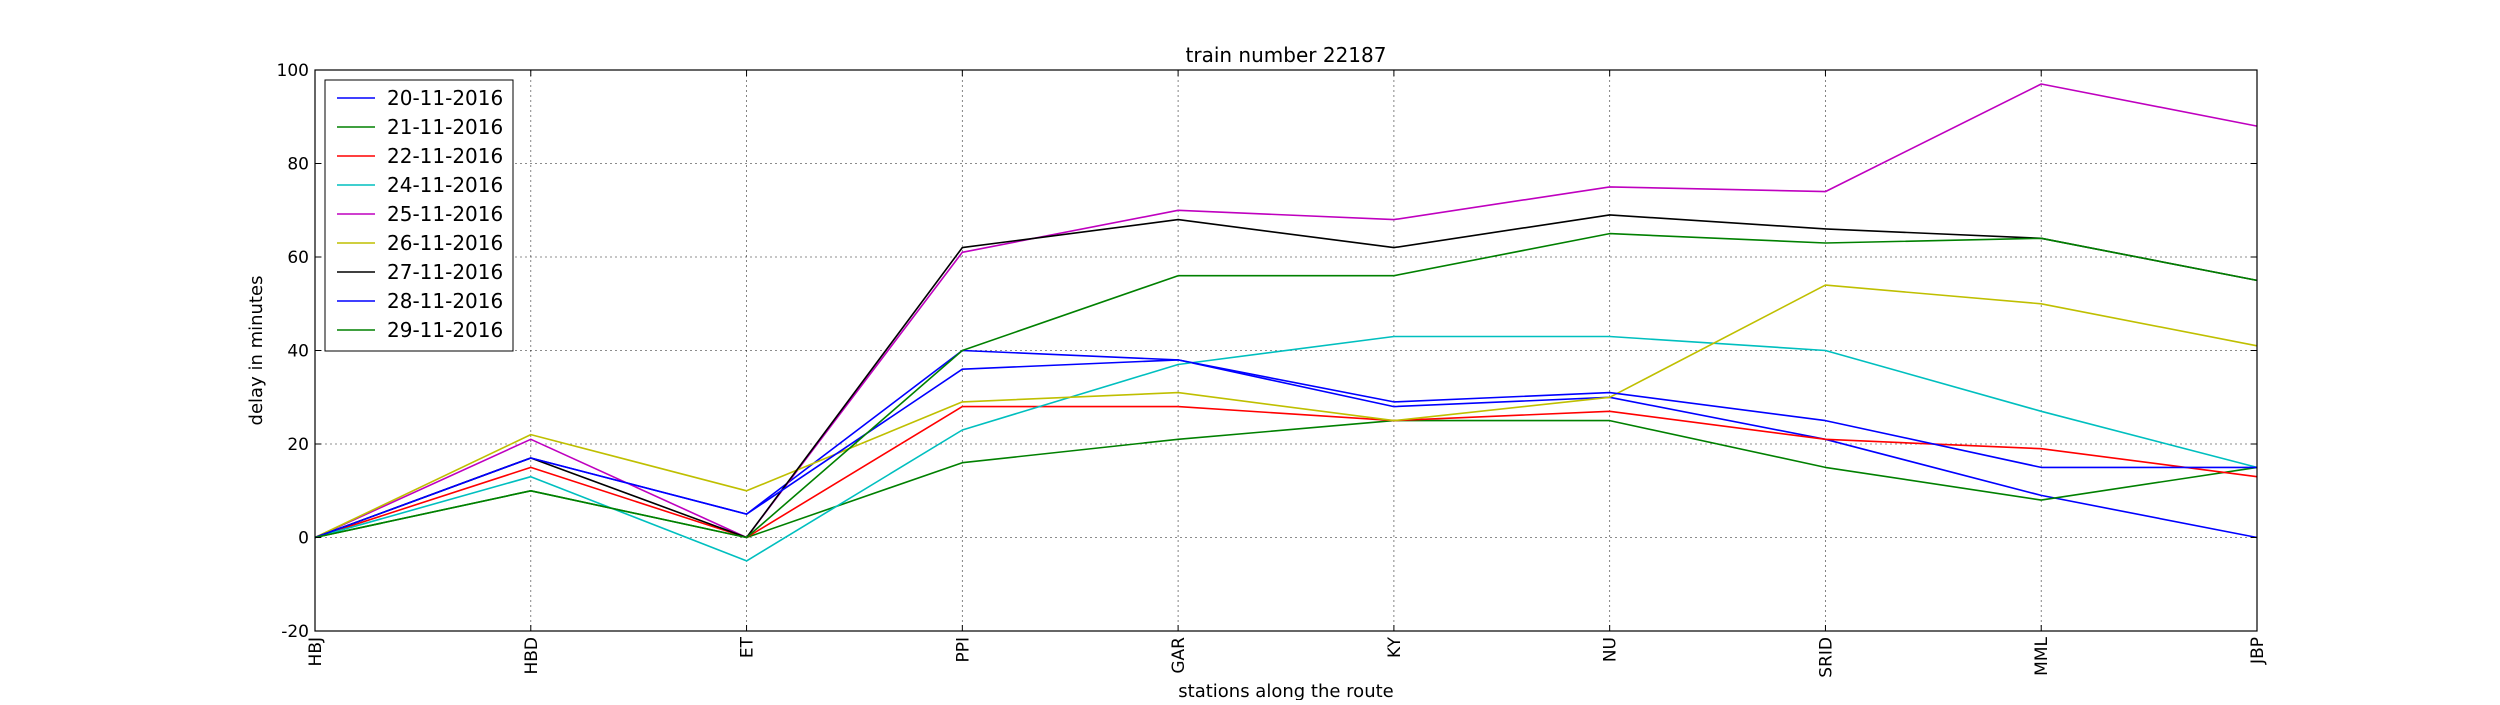  I want to click on x-tick-label: ET, so click(748, 647).